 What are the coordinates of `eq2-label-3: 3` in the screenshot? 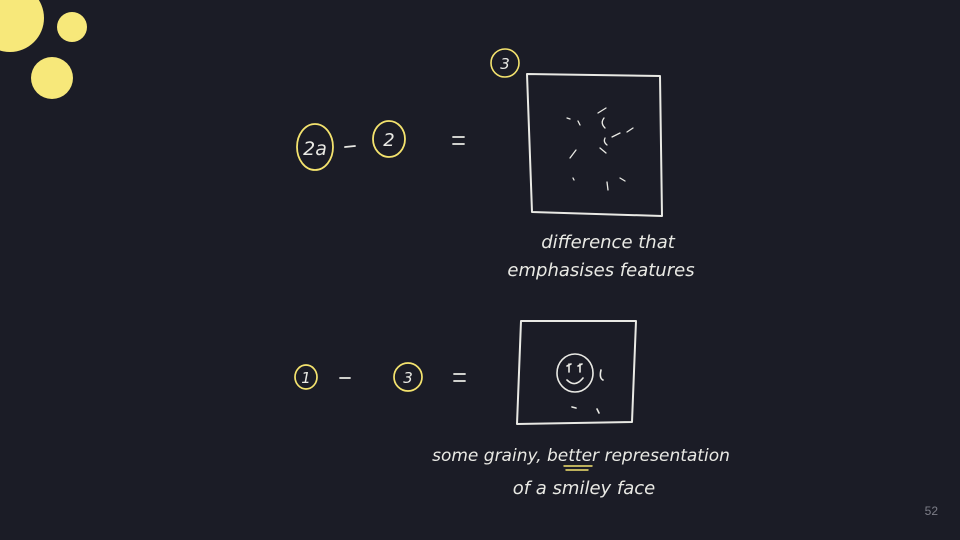 It's located at (408, 378).